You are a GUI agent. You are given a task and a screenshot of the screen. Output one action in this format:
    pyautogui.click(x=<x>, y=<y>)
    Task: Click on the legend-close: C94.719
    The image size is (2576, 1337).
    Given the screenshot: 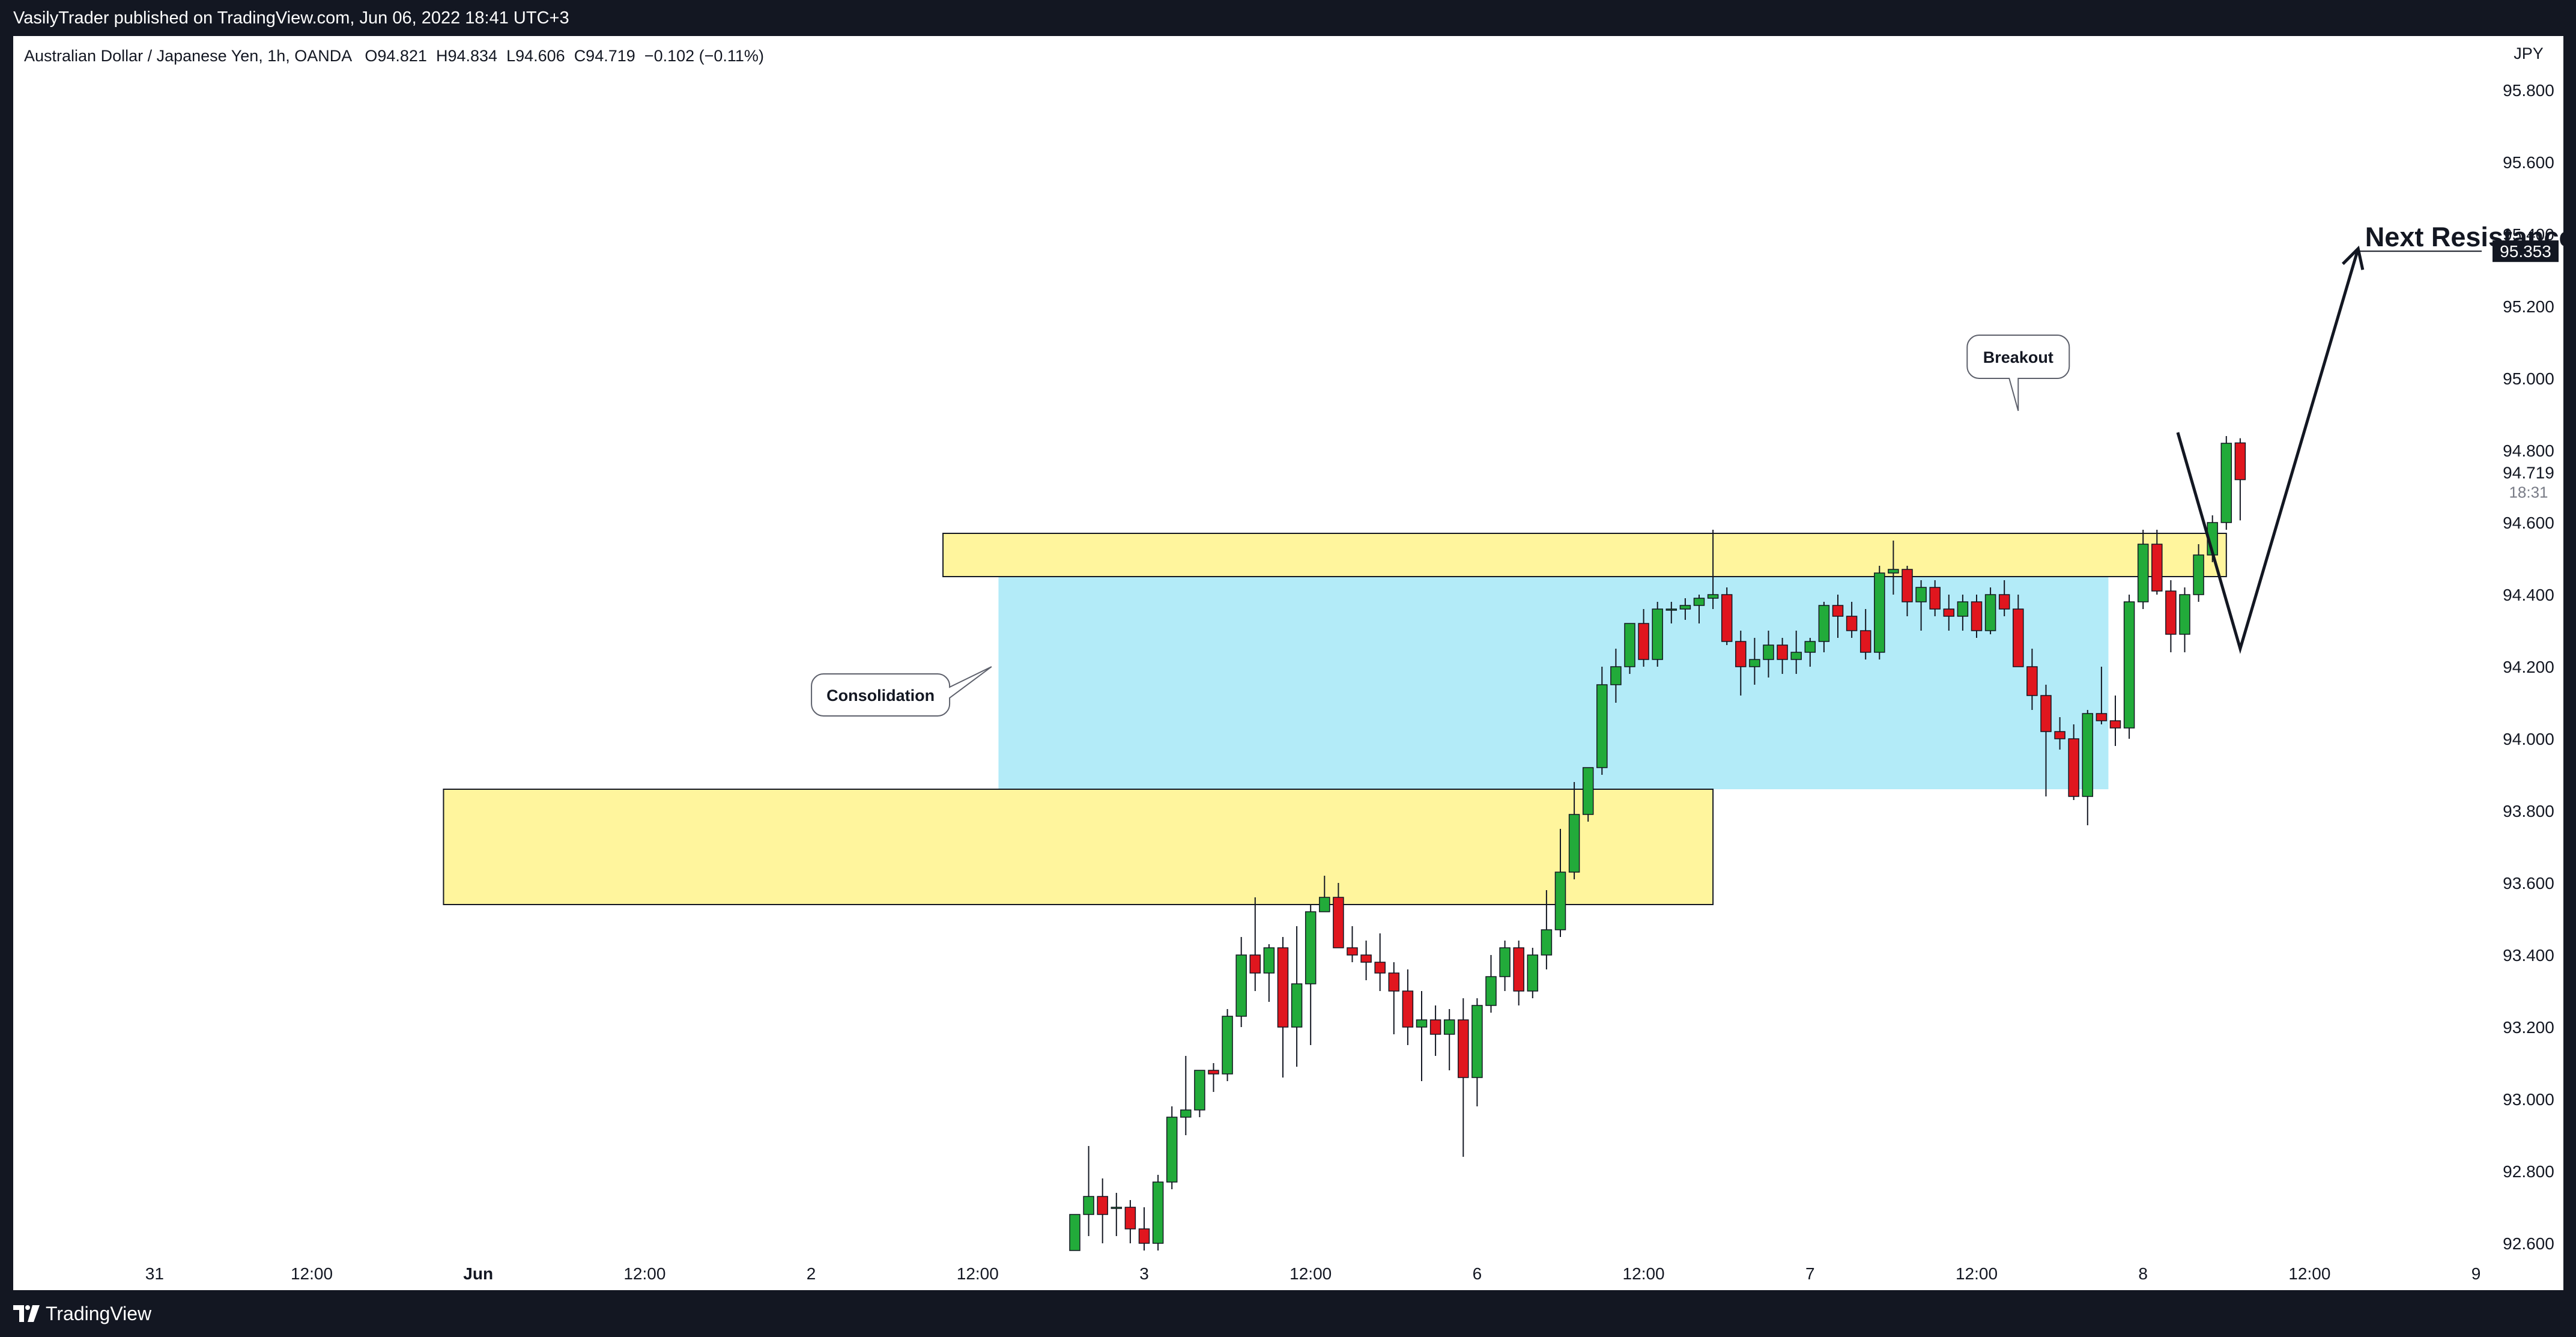 What is the action you would take?
    pyautogui.click(x=604, y=56)
    